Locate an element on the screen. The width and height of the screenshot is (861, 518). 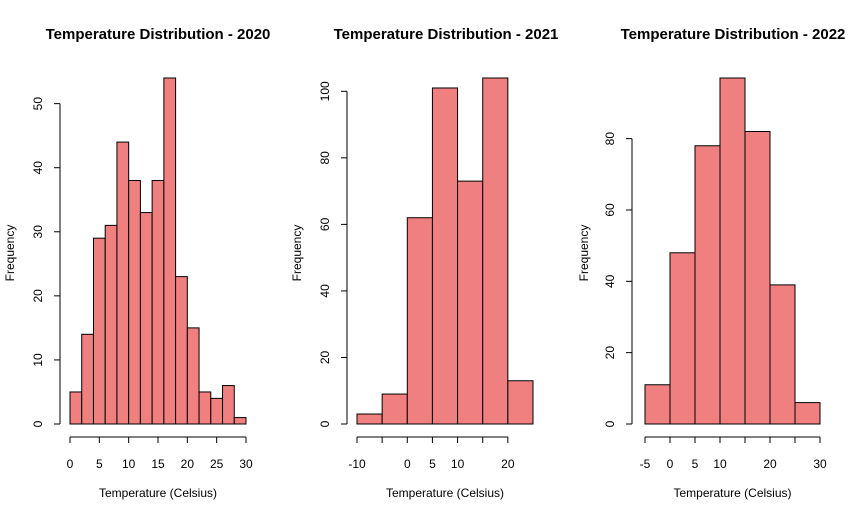
y-tick-label: 100 is located at coordinates (325, 91).